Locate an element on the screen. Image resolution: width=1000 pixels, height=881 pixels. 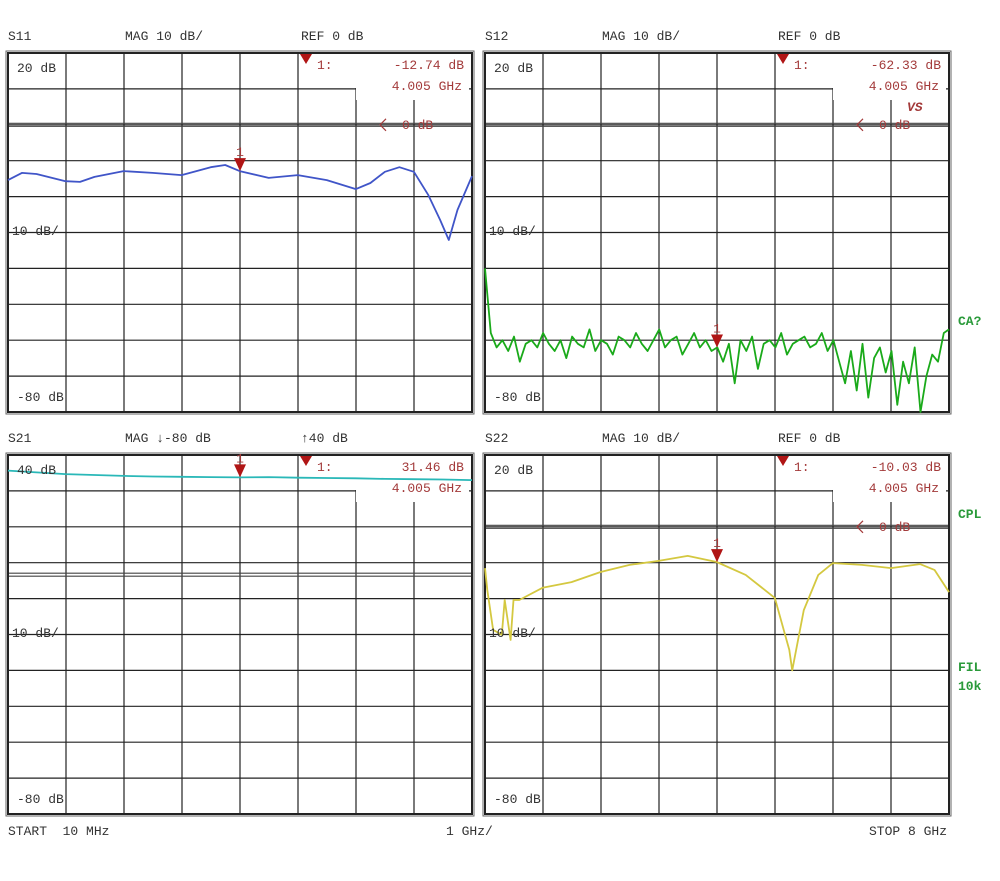
footer-span: 1 GHz/ is located at coordinates (469, 831).